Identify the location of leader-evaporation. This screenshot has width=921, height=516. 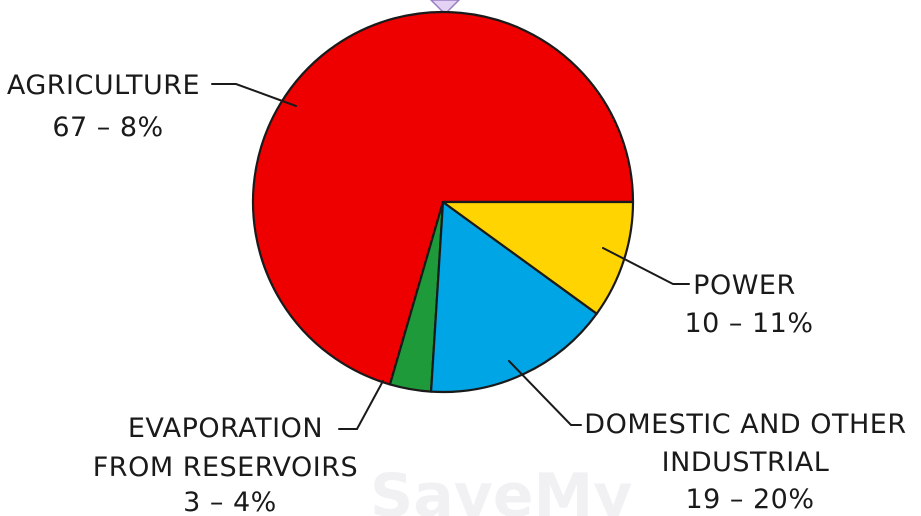
(361, 405).